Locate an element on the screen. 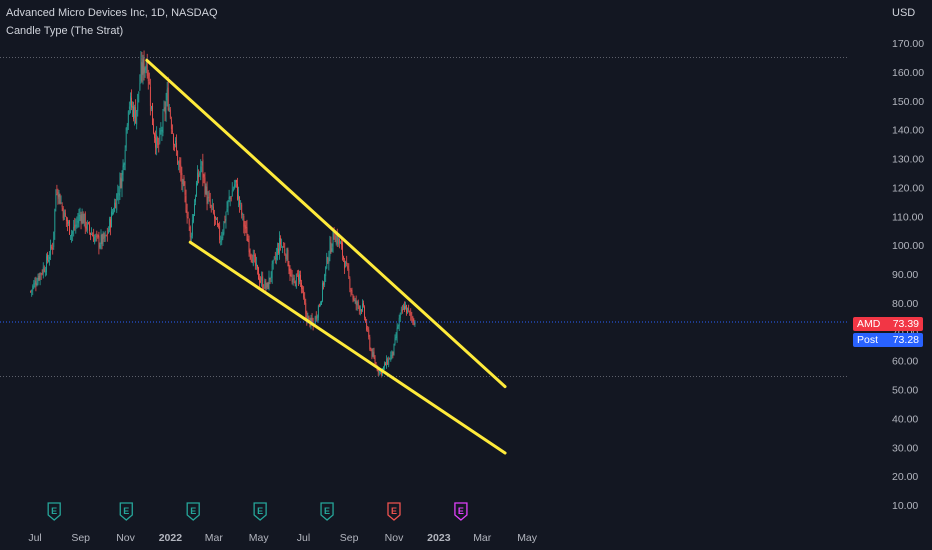 Image resolution: width=932 pixels, height=550 pixels. x-tick-label: 2022 is located at coordinates (171, 538).